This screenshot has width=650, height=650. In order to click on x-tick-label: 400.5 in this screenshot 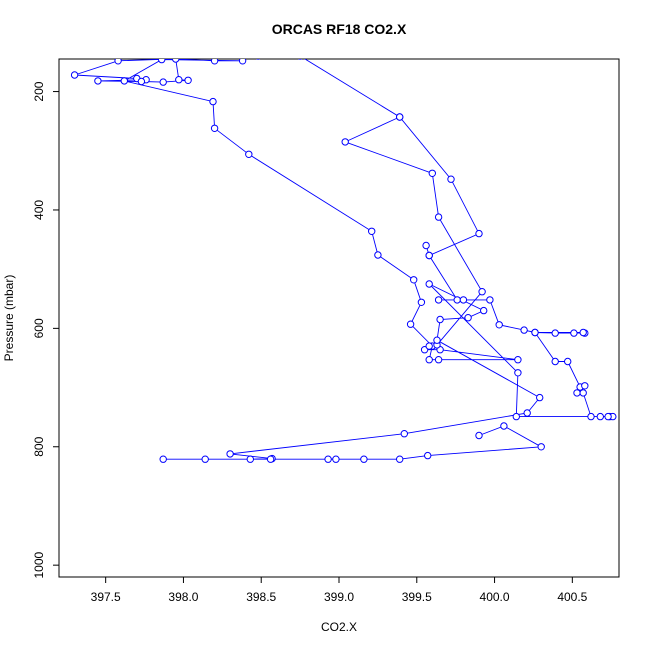, I will do `click(572, 597)`.